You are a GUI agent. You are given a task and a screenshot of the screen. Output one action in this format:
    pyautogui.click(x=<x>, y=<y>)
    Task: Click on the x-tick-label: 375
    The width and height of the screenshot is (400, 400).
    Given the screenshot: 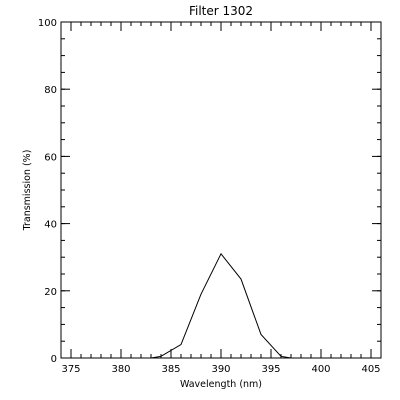 What is the action you would take?
    pyautogui.click(x=70, y=369)
    